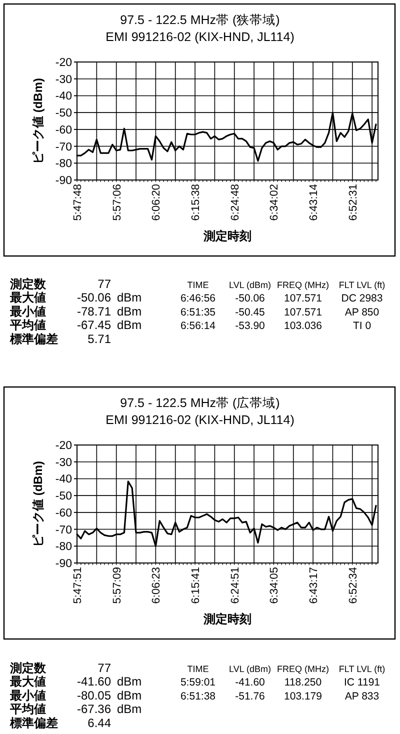 The height and width of the screenshot is (734, 400). Describe the element at coordinates (198, 298) in the screenshot. I see `text: 6:46:56` at that location.